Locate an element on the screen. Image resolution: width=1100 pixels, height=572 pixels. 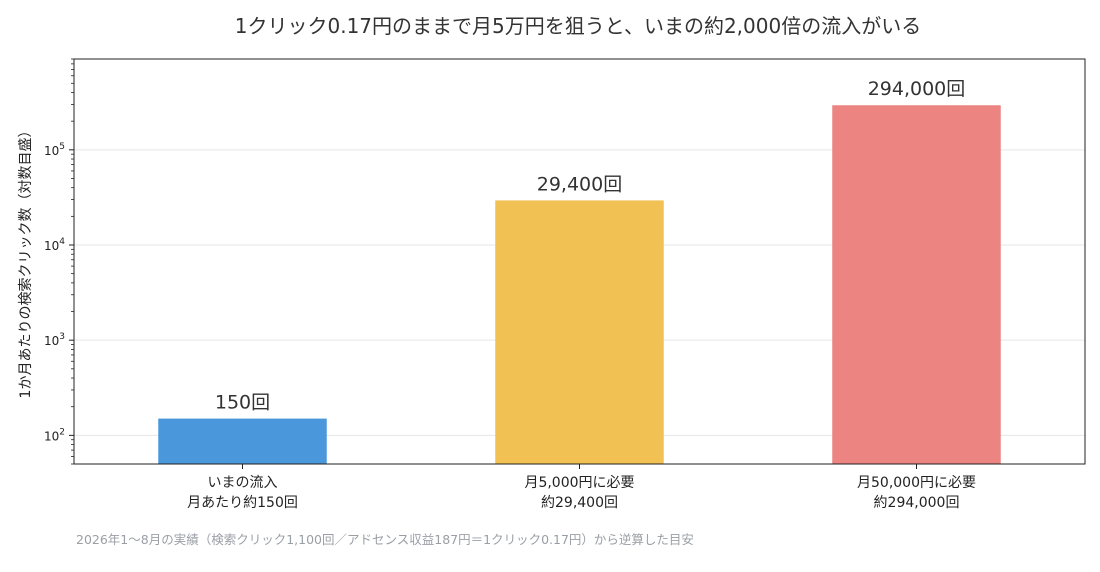
y-tick-label: 10² is located at coordinates (54, 435).